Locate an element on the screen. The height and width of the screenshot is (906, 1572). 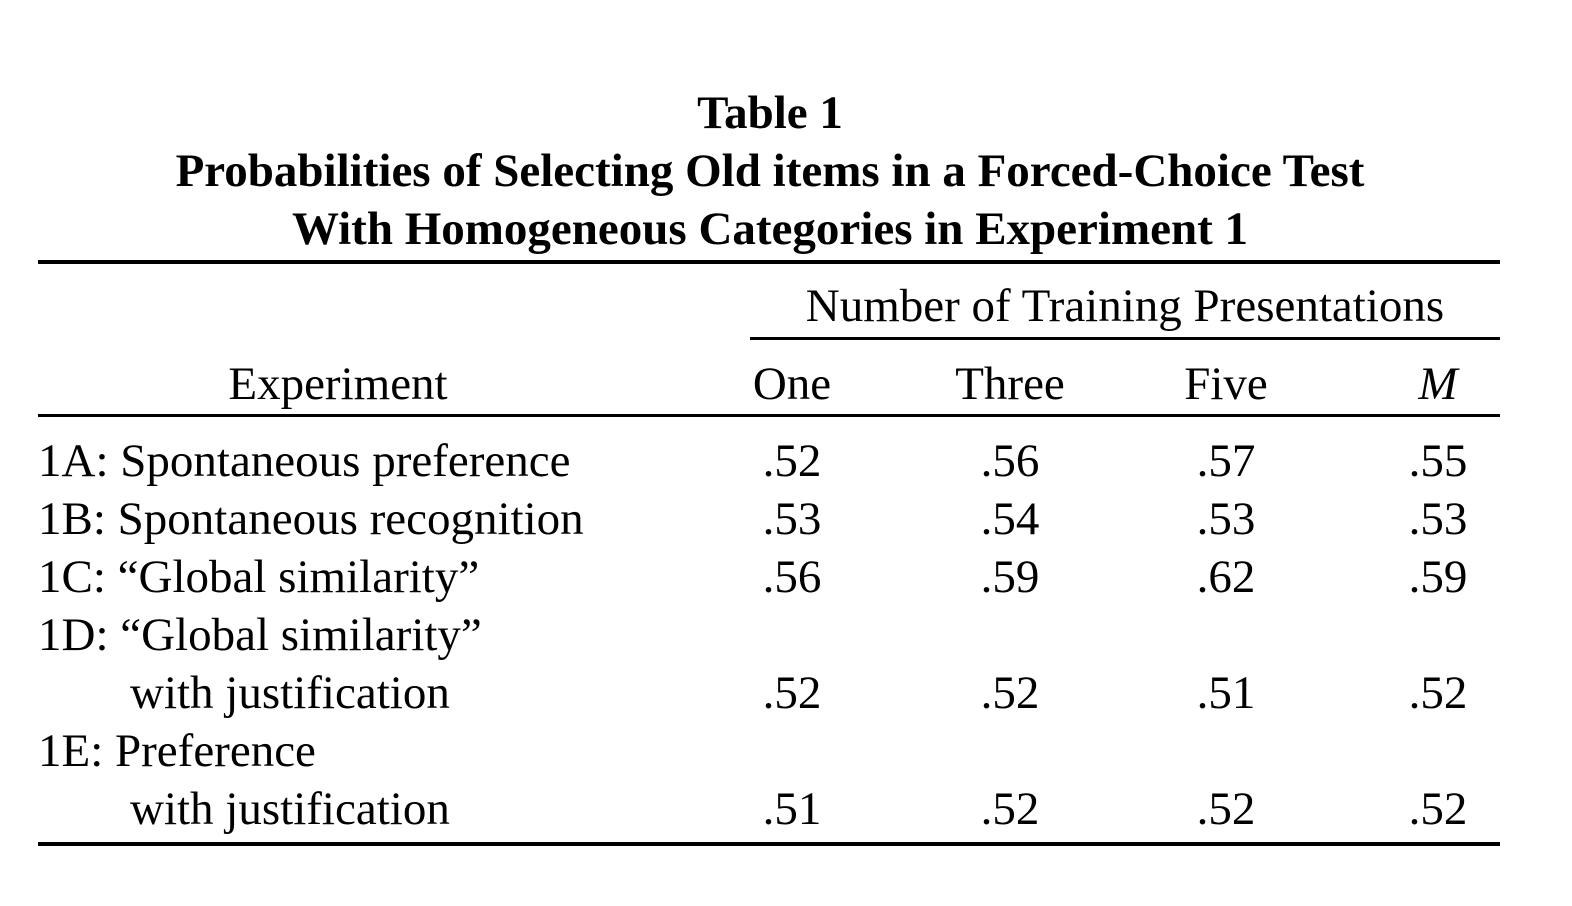
bottom-rule is located at coordinates (769, 844).